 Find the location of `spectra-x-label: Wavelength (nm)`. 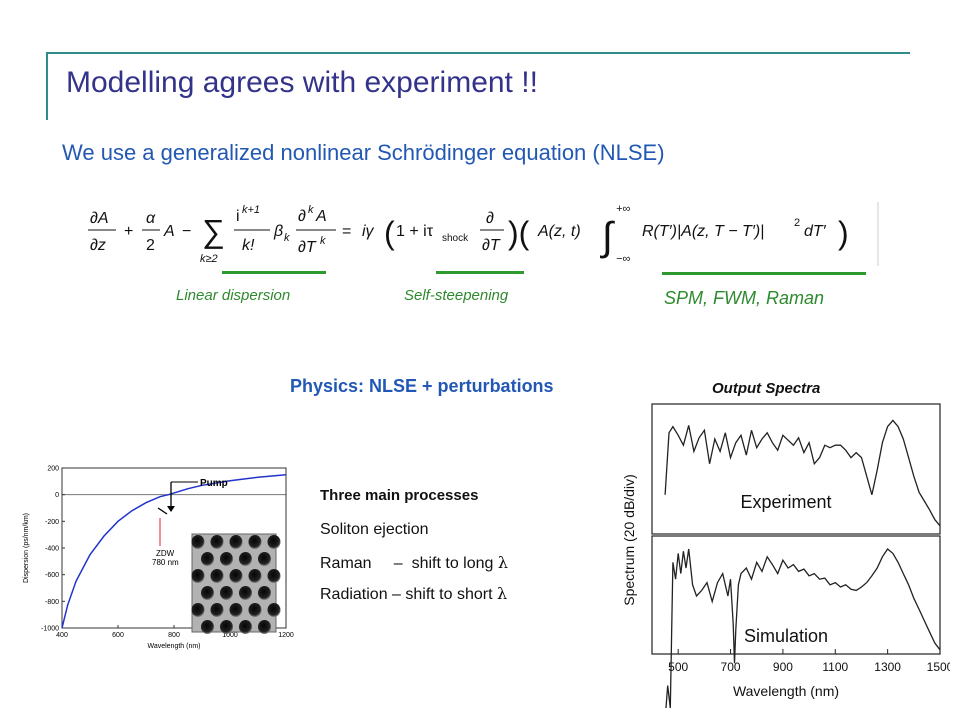

spectra-x-label: Wavelength (nm) is located at coordinates (786, 691).